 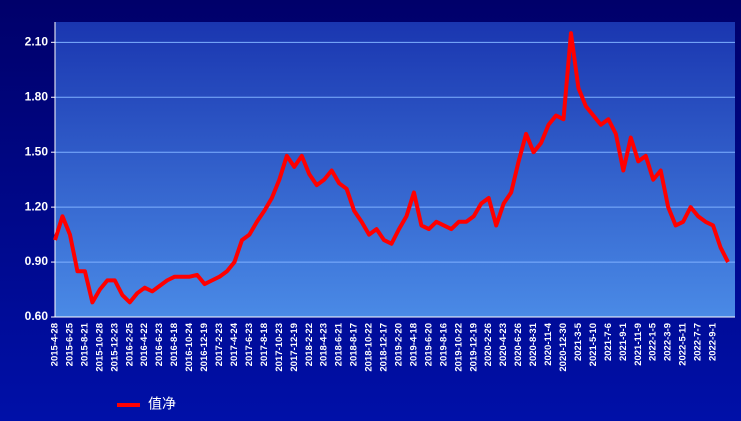 I want to click on x-tick-label: 2017-8-18, so click(x=264, y=344).